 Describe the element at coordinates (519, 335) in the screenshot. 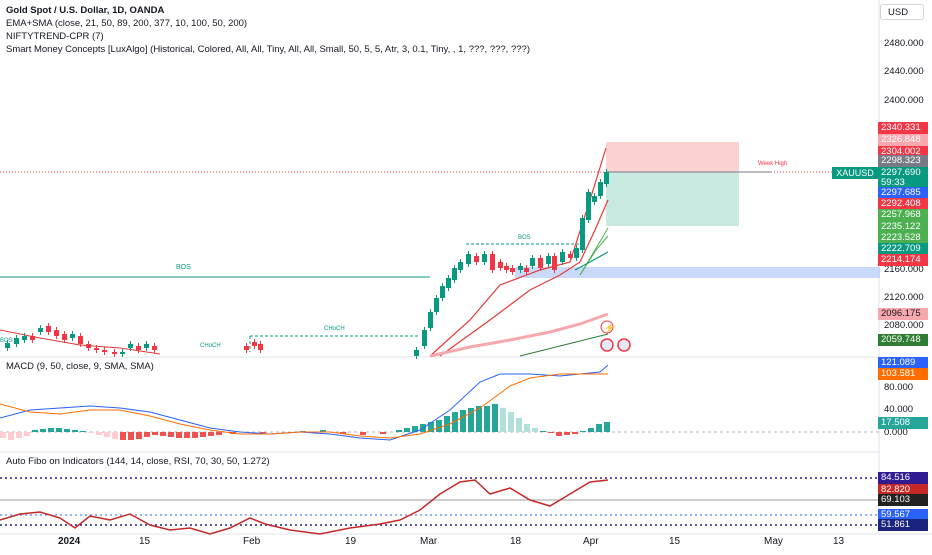

I see `ema-377-line` at that location.